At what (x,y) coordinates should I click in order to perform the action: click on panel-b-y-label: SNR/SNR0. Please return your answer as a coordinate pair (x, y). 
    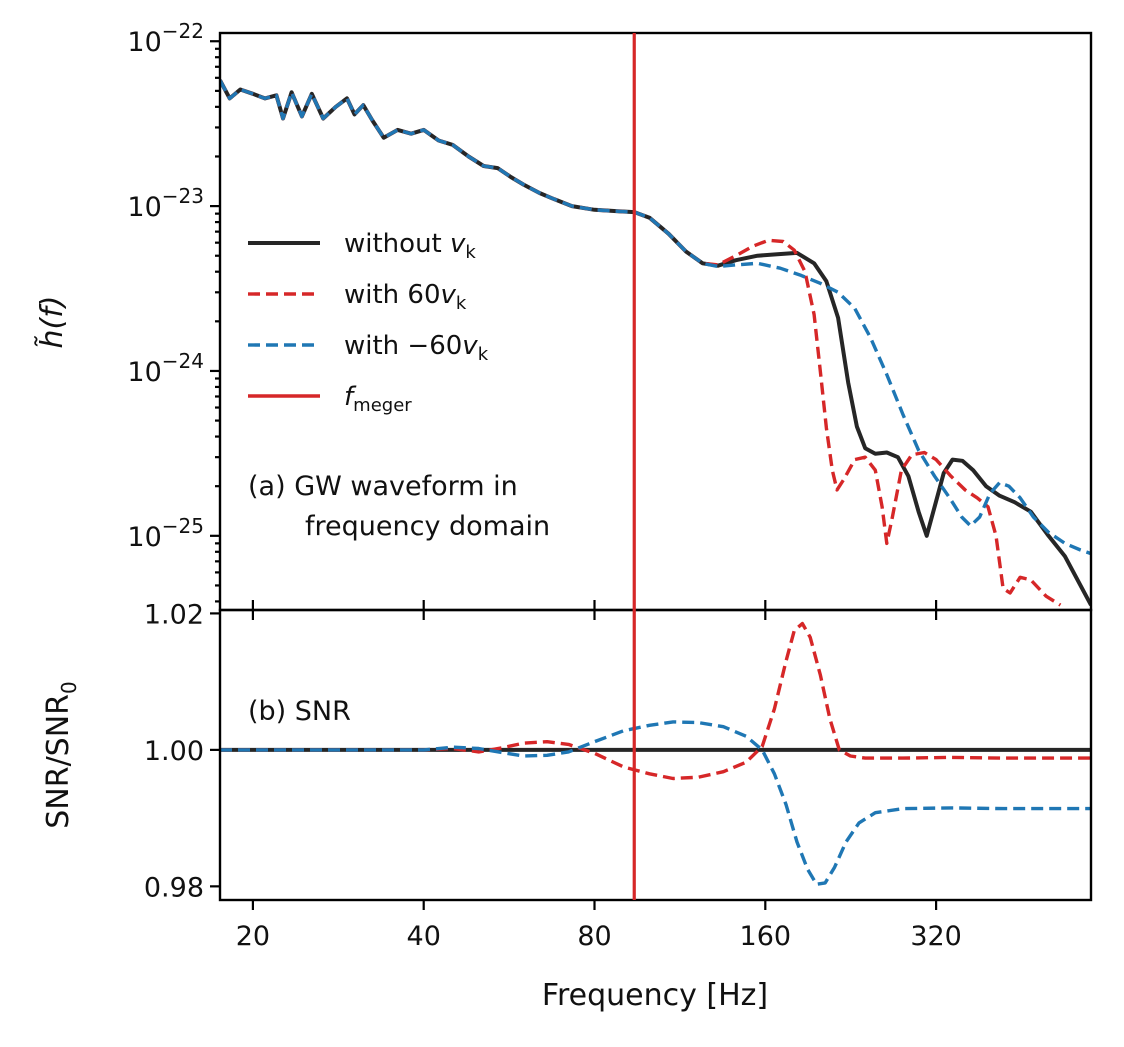
    Looking at the image, I should click on (61, 755).